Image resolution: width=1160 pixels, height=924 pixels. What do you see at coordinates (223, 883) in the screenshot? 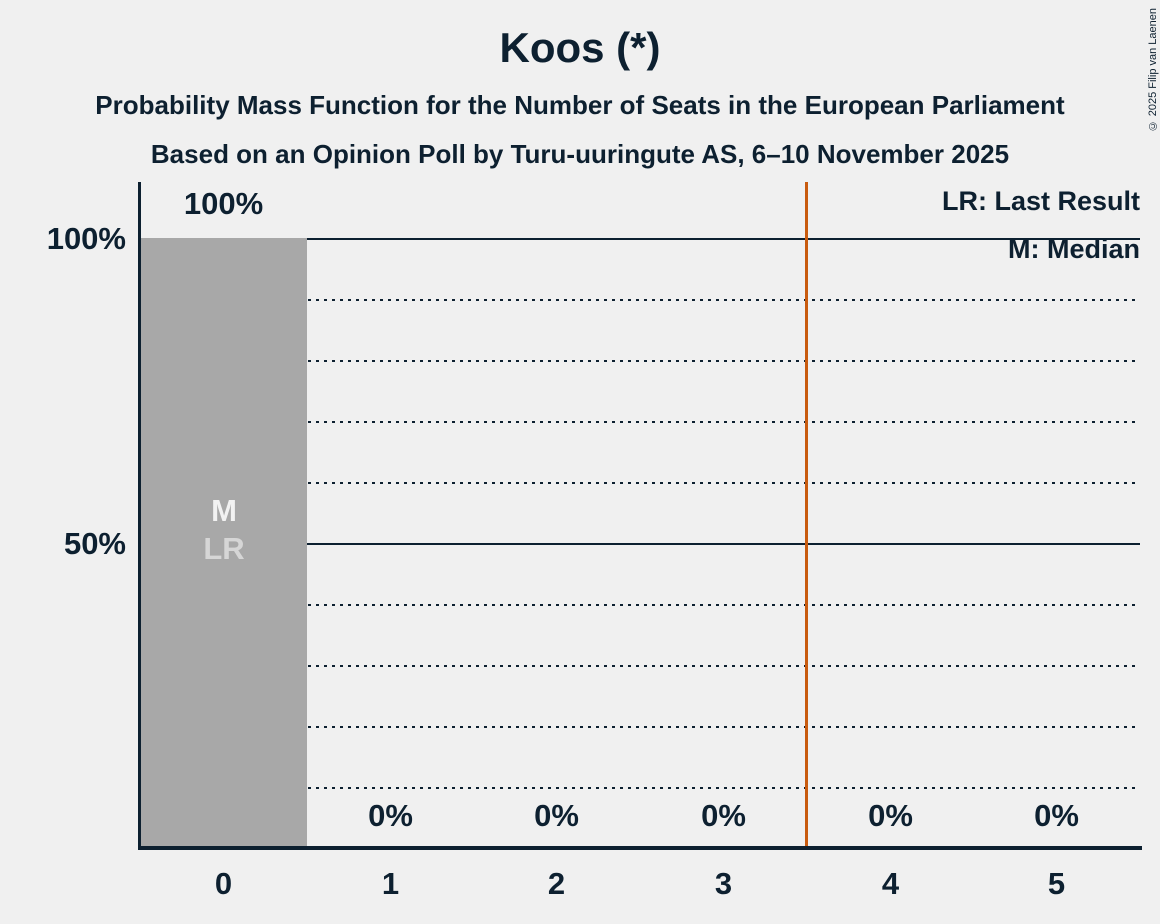
I see `x-tick-0: 0` at bounding box center [223, 883].